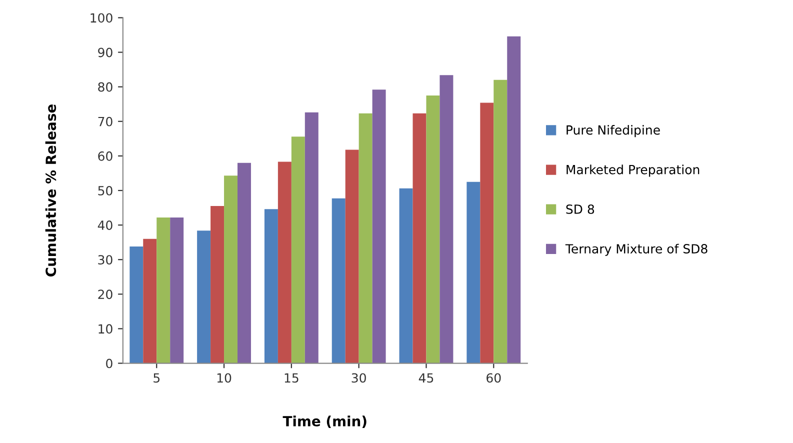 The width and height of the screenshot is (793, 443). Describe the element at coordinates (105, 260) in the screenshot. I see `y-tick-label: 30` at that location.